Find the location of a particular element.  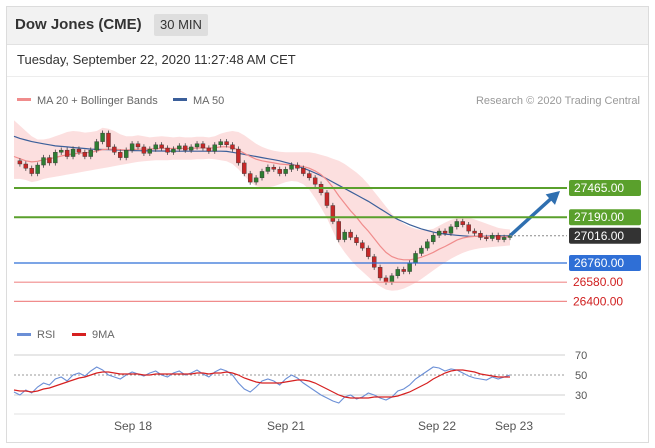

ma20-legend-label: MA 20 + Bollinger Bands is located at coordinates (97, 101).